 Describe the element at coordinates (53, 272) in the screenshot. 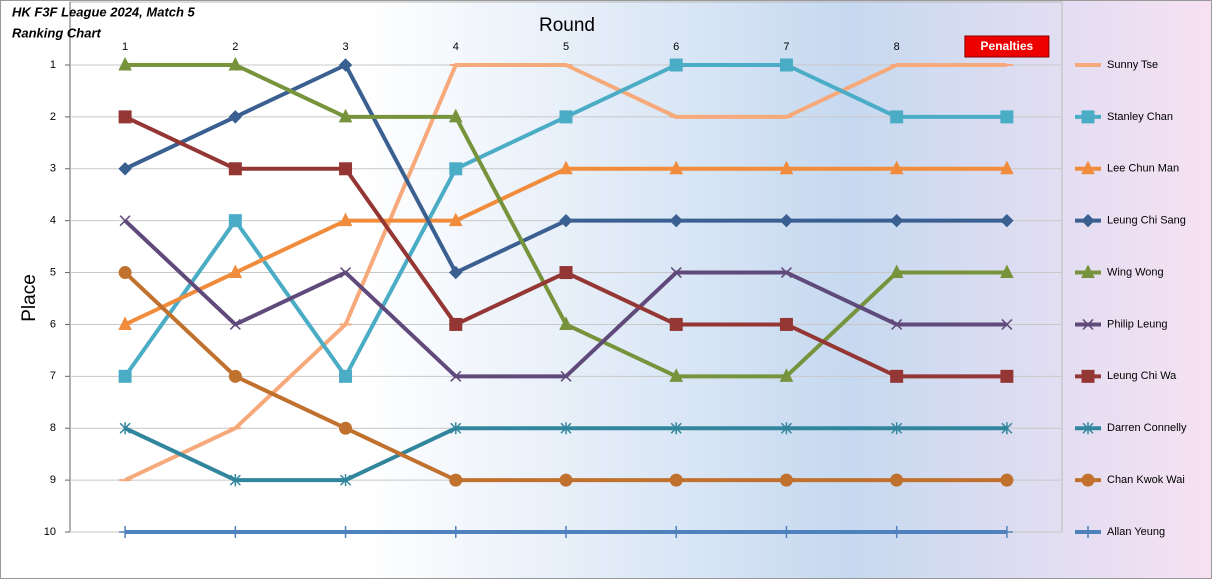

I see `y-tick-label: 5` at that location.